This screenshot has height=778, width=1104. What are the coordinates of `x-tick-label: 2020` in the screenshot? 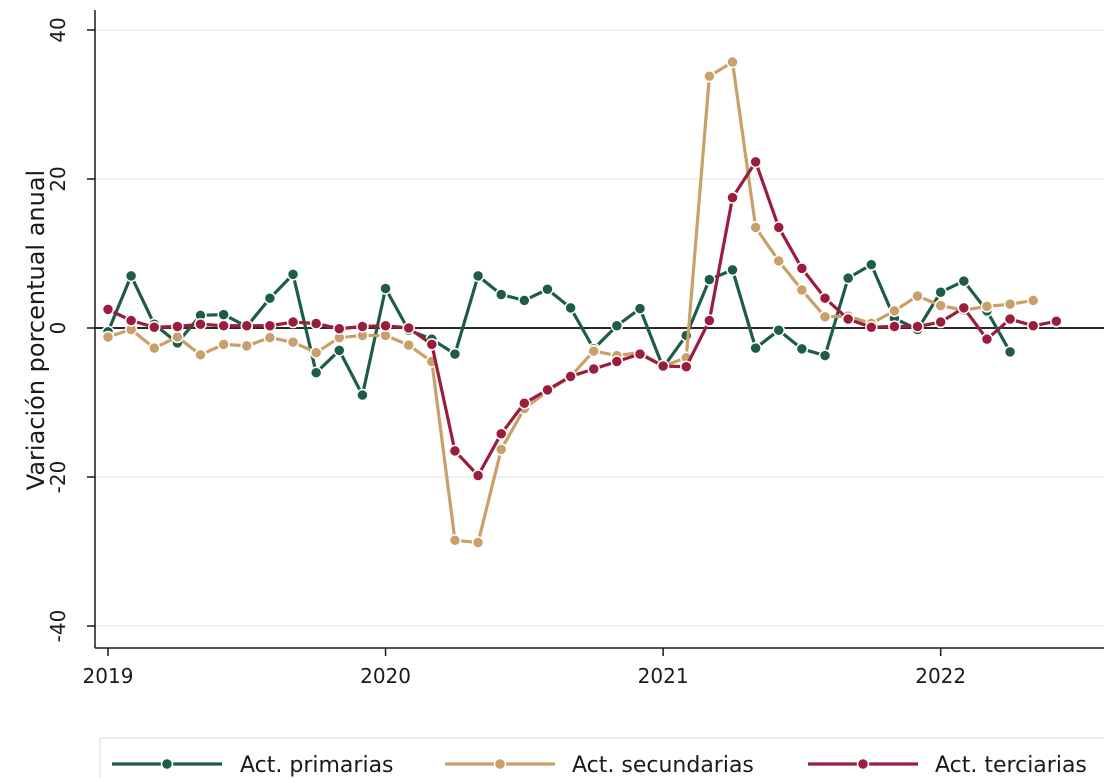 It's located at (385, 676).